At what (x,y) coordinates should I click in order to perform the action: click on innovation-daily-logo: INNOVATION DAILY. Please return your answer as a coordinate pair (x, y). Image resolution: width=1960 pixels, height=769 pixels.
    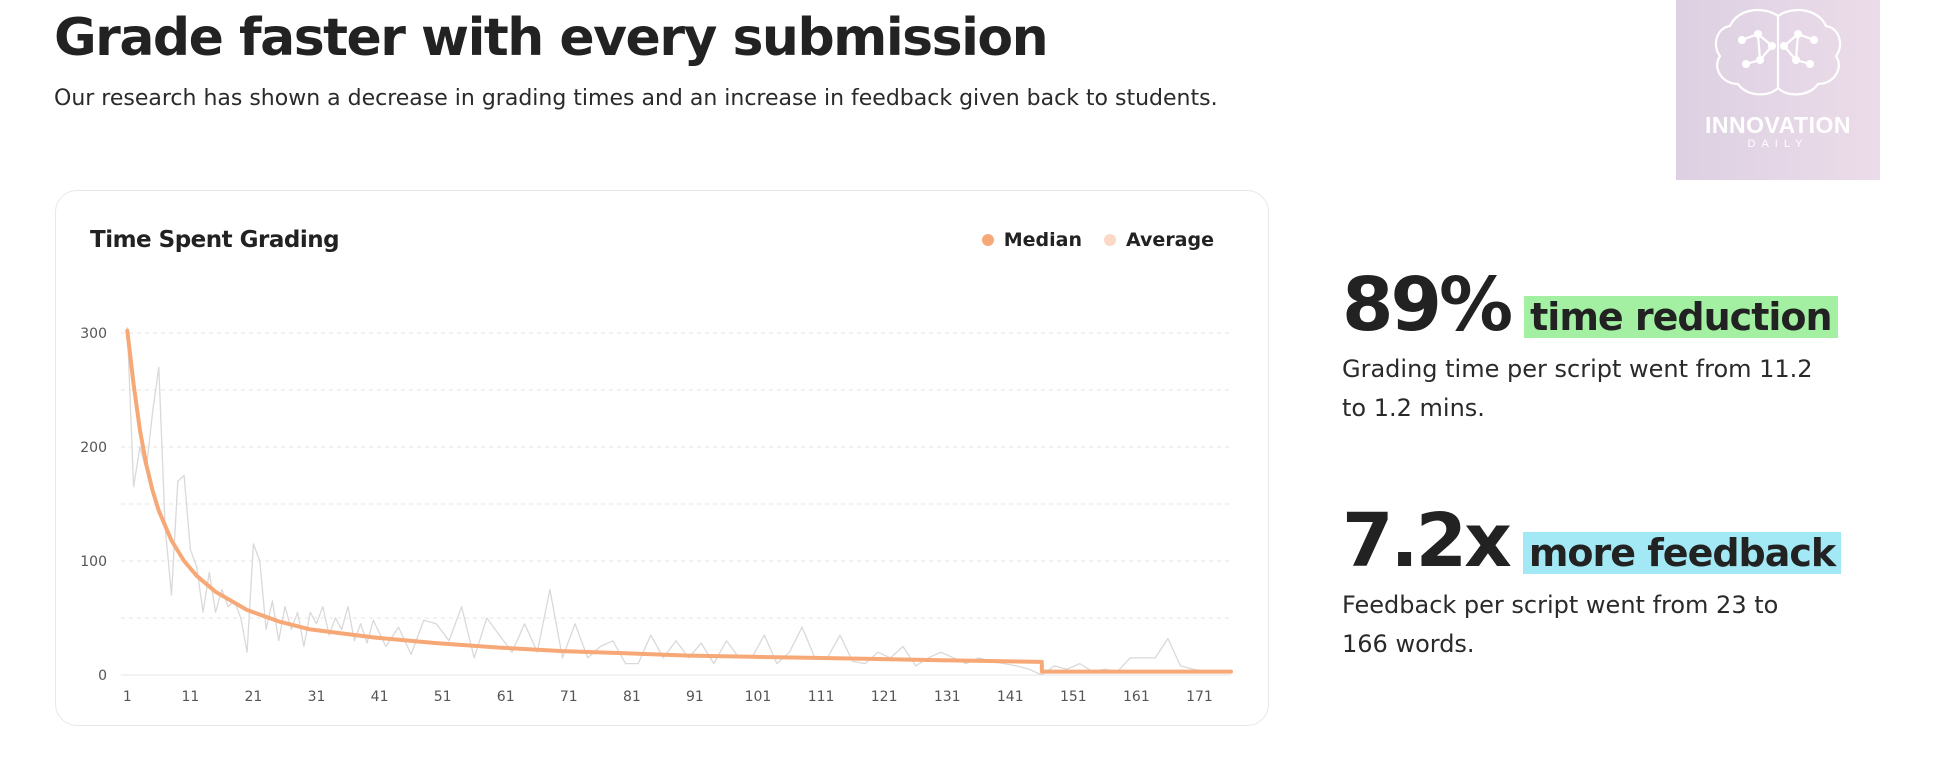
    Looking at the image, I should click on (1778, 90).